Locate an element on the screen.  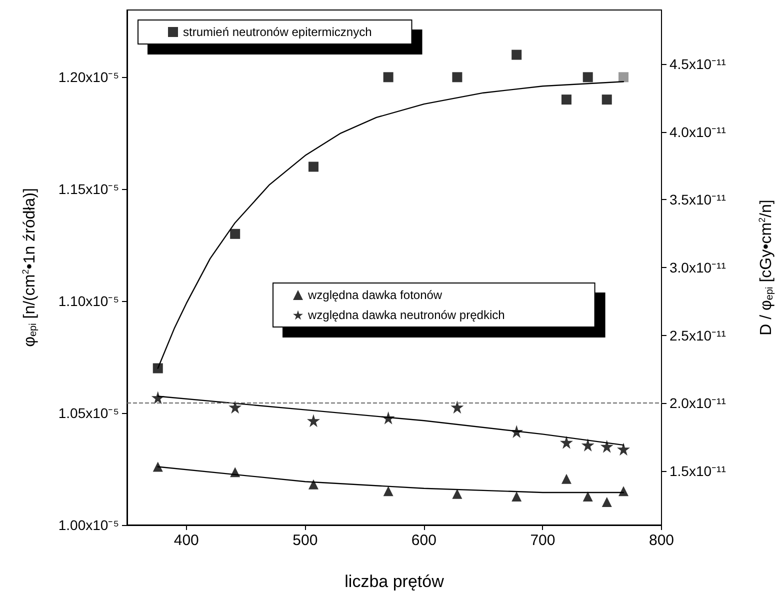
legend-label: względna dawka neutronów prędkich is located at coordinates (406, 315).